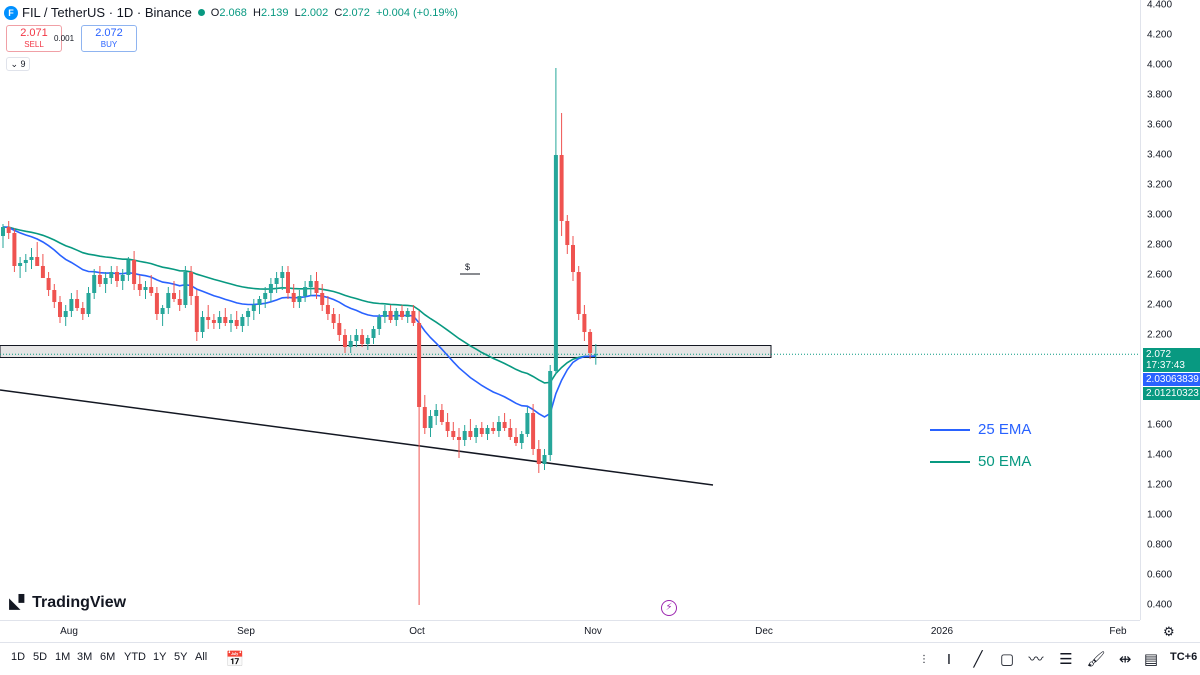 This screenshot has height=675, width=1200. I want to click on legend-ema25: 25 EMA, so click(980, 429).